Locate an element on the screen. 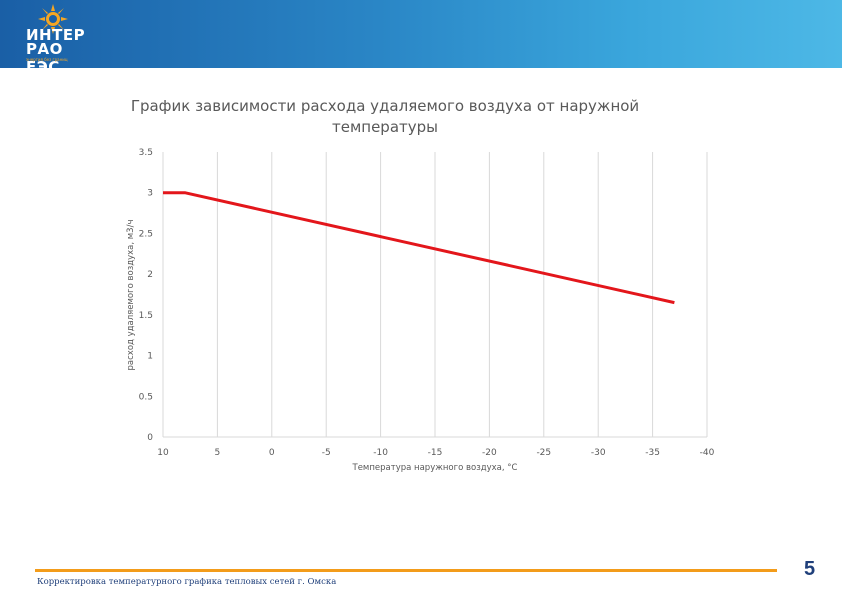 This screenshot has width=842, height=595. x-tick-label: 0 is located at coordinates (272, 453).